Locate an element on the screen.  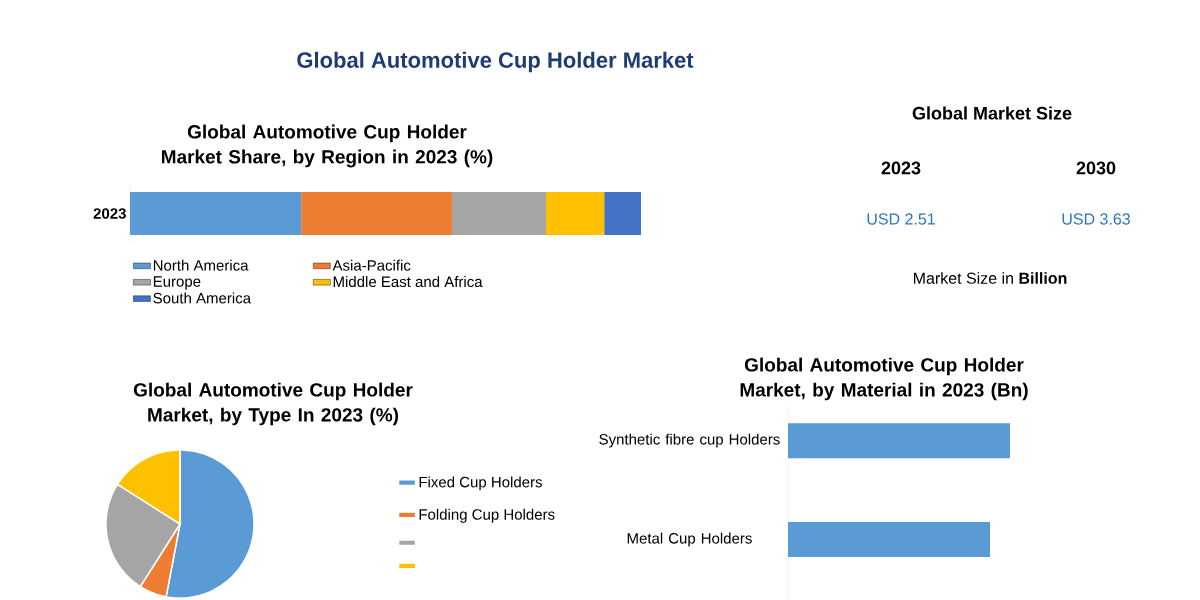
chart-title: Global Automotive Cup Holder Market, by Type In 2023 (%) is located at coordinates (273, 404).